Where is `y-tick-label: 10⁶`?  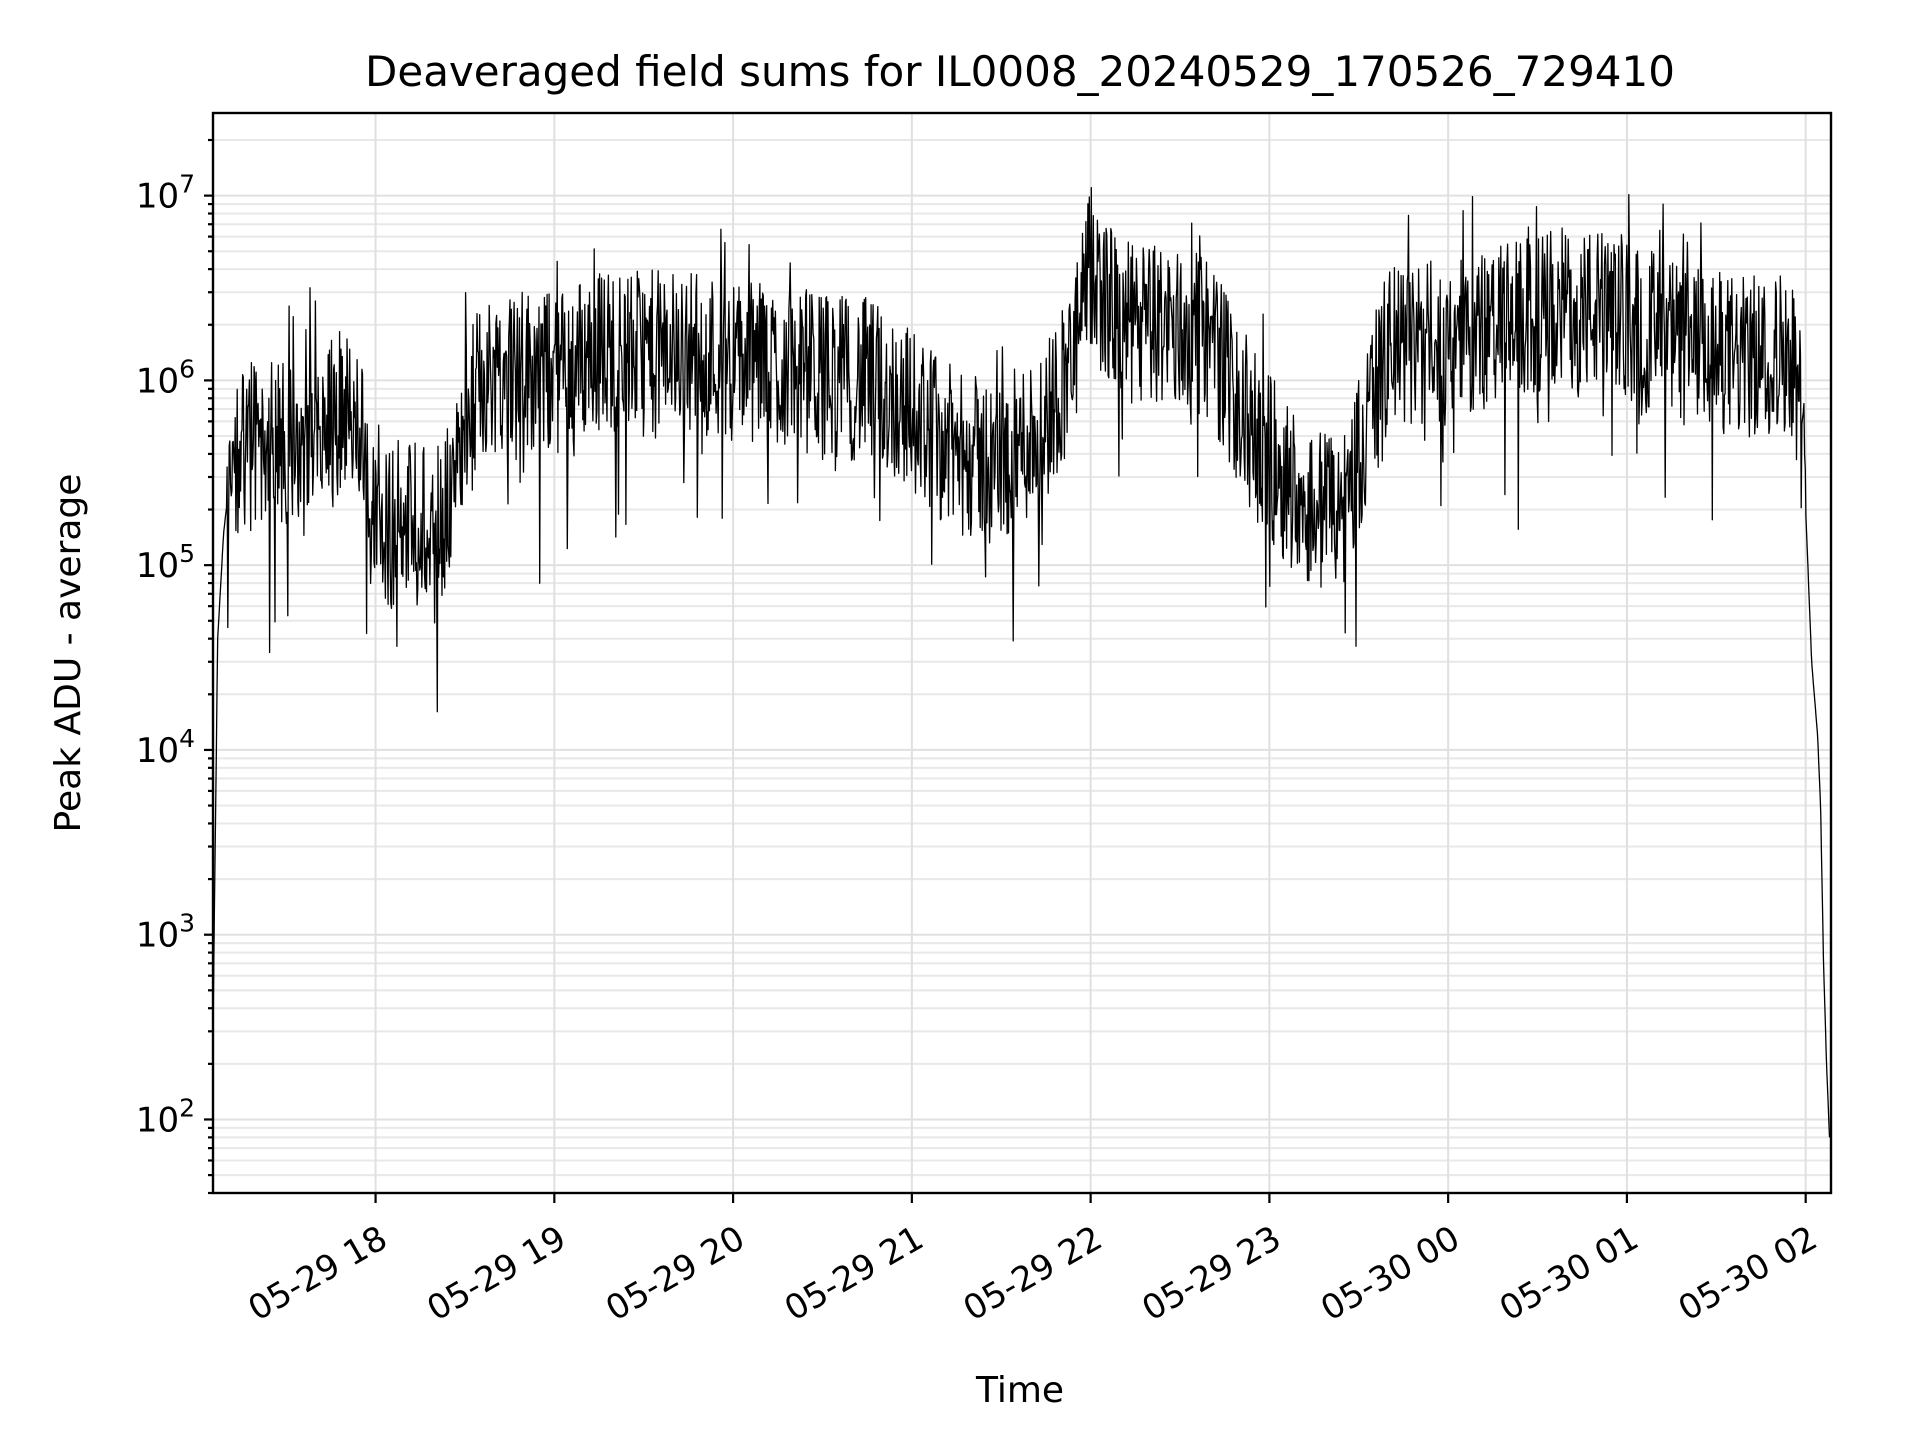 y-tick-label: 10⁶ is located at coordinates (165, 377).